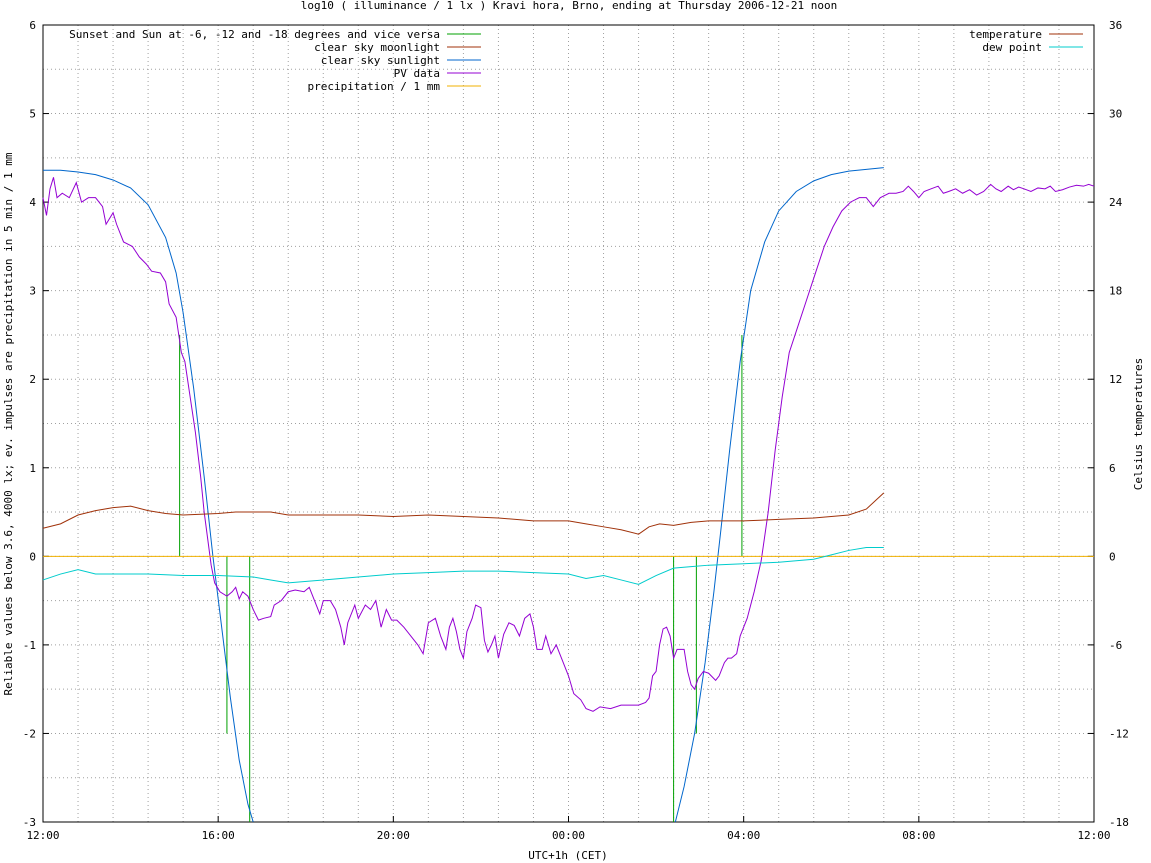 The image size is (1151, 863). Describe the element at coordinates (743, 835) in the screenshot. I see `x-tick-label: 04:00` at that location.